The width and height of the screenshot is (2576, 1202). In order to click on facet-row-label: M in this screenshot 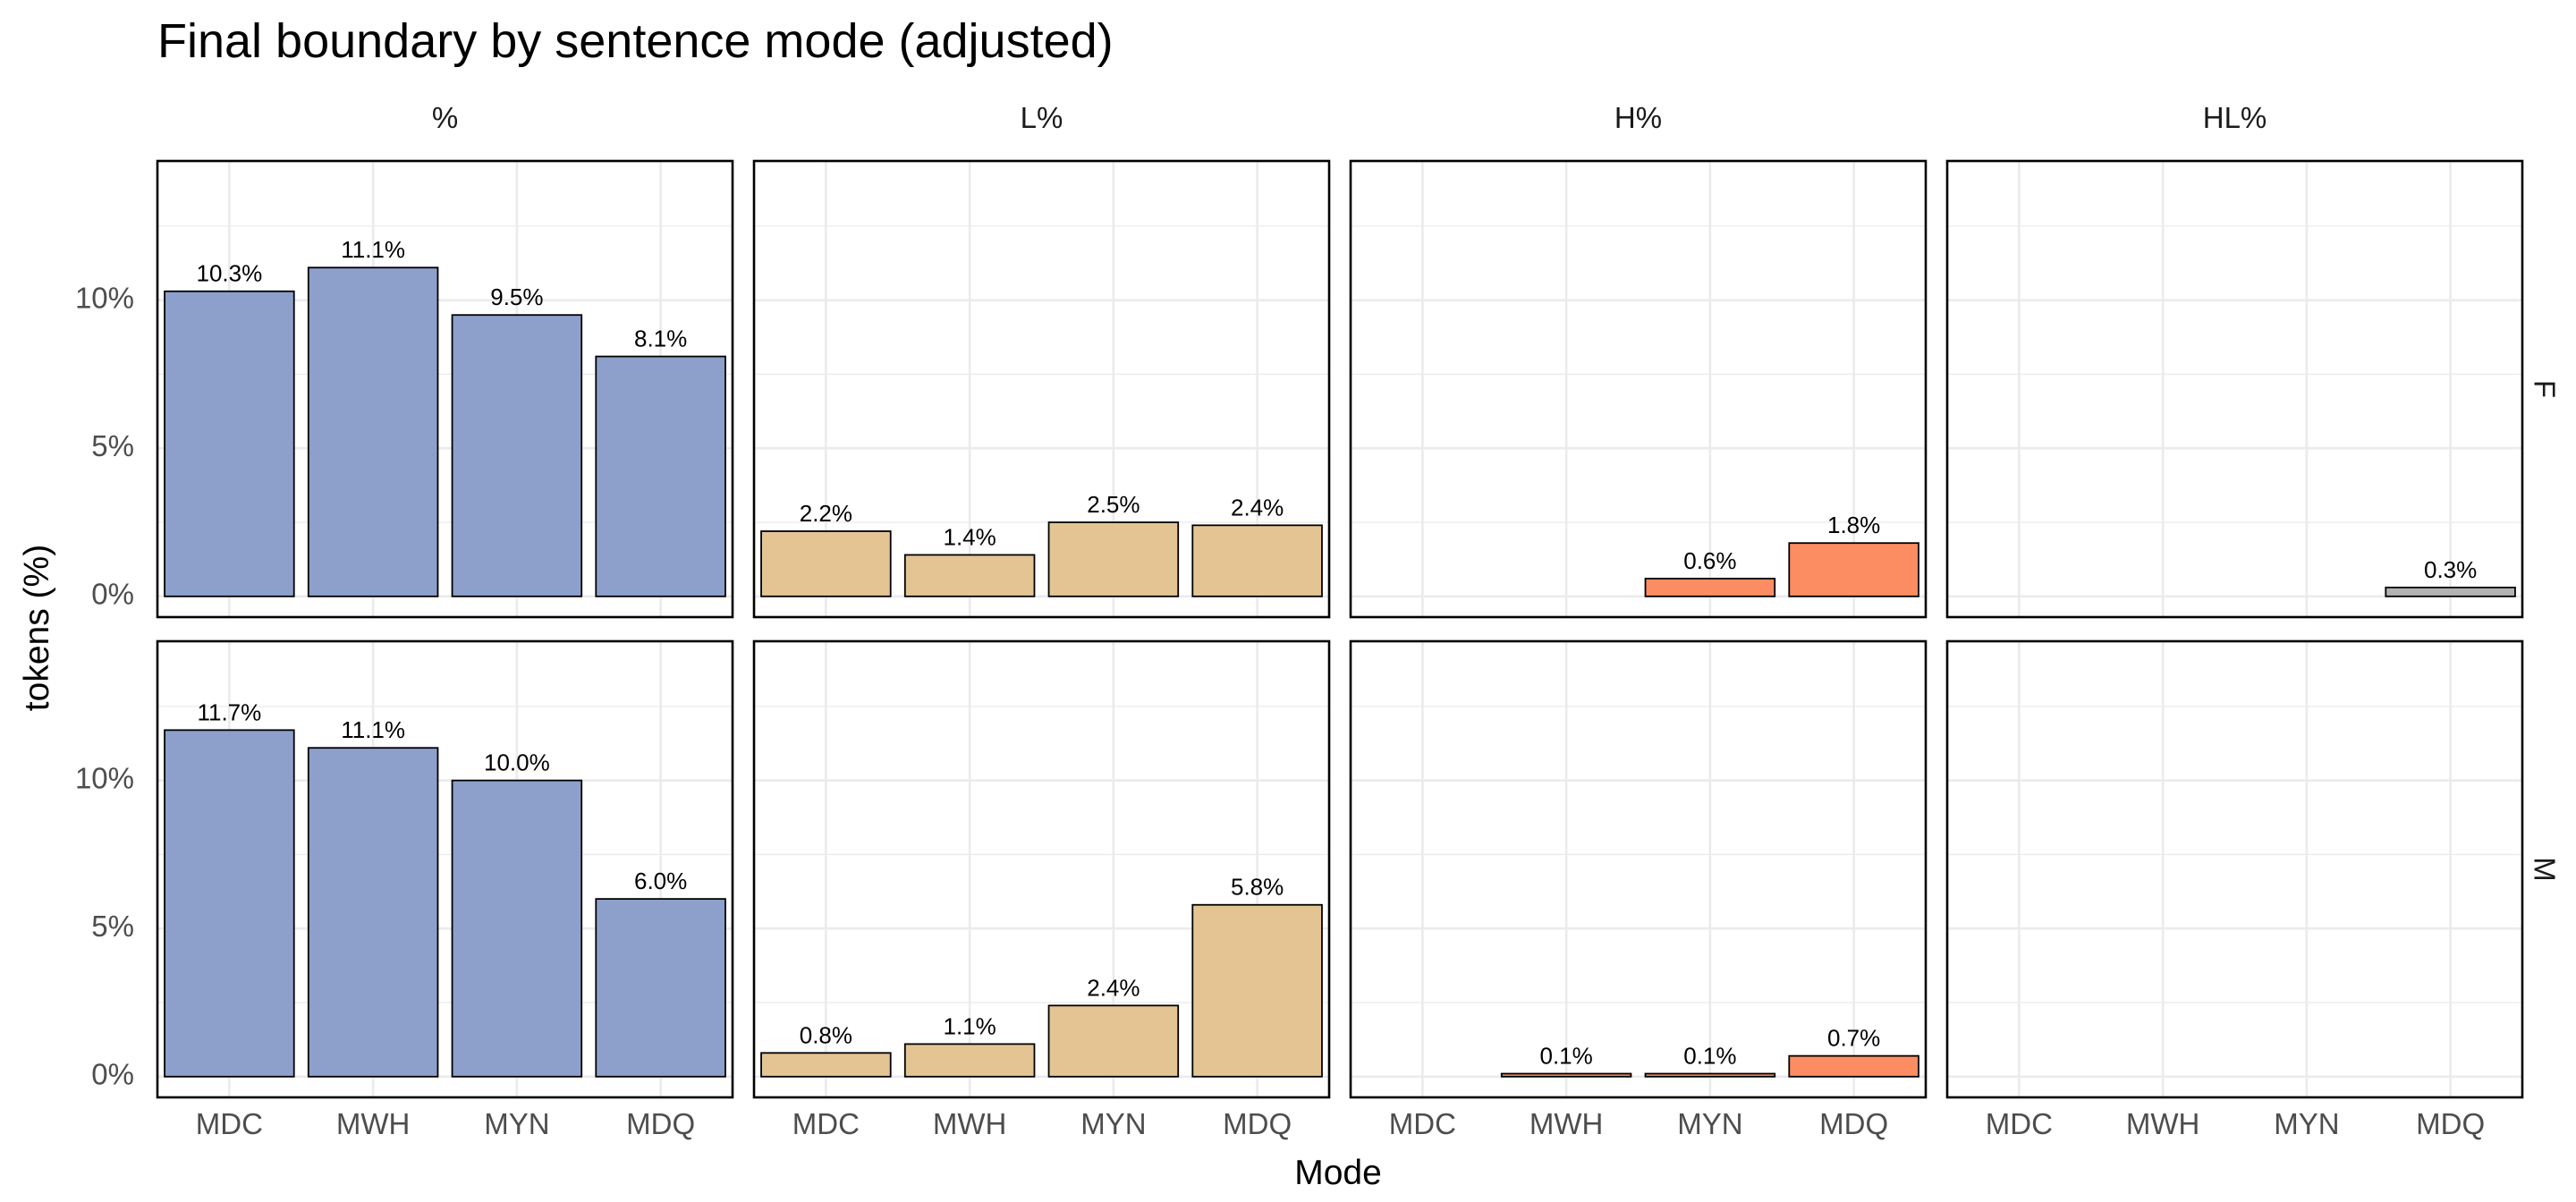, I will do `click(2544, 869)`.